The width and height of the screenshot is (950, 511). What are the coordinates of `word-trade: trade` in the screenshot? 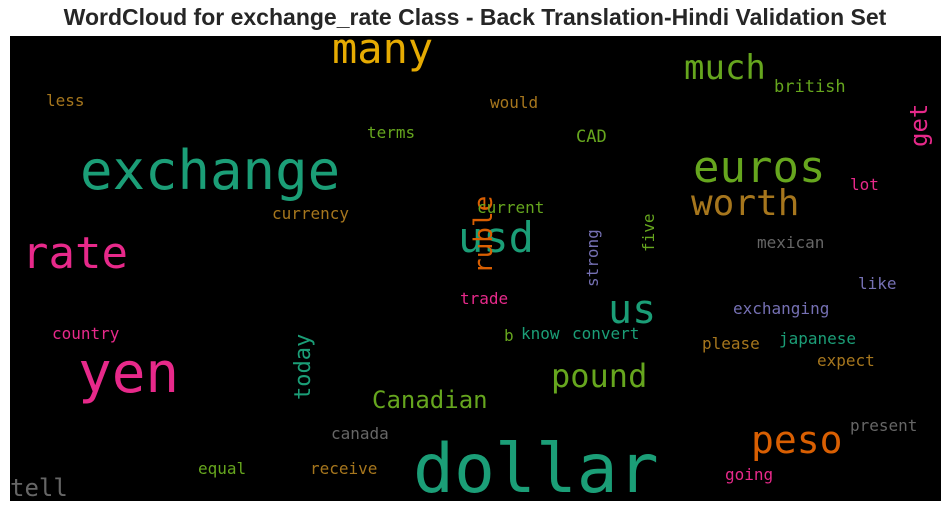 It's located at (484, 298).